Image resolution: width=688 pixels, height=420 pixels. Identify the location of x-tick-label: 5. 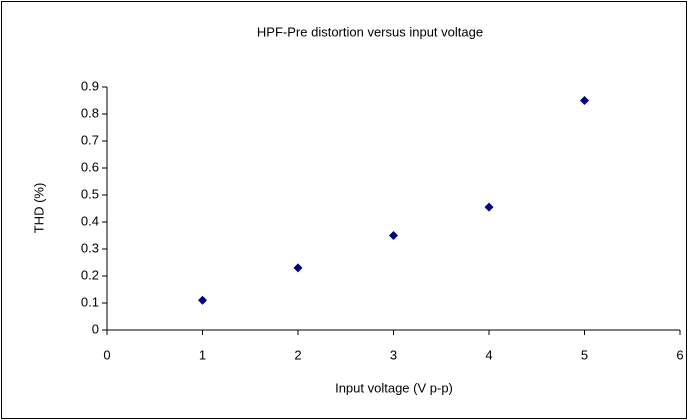
(584, 354).